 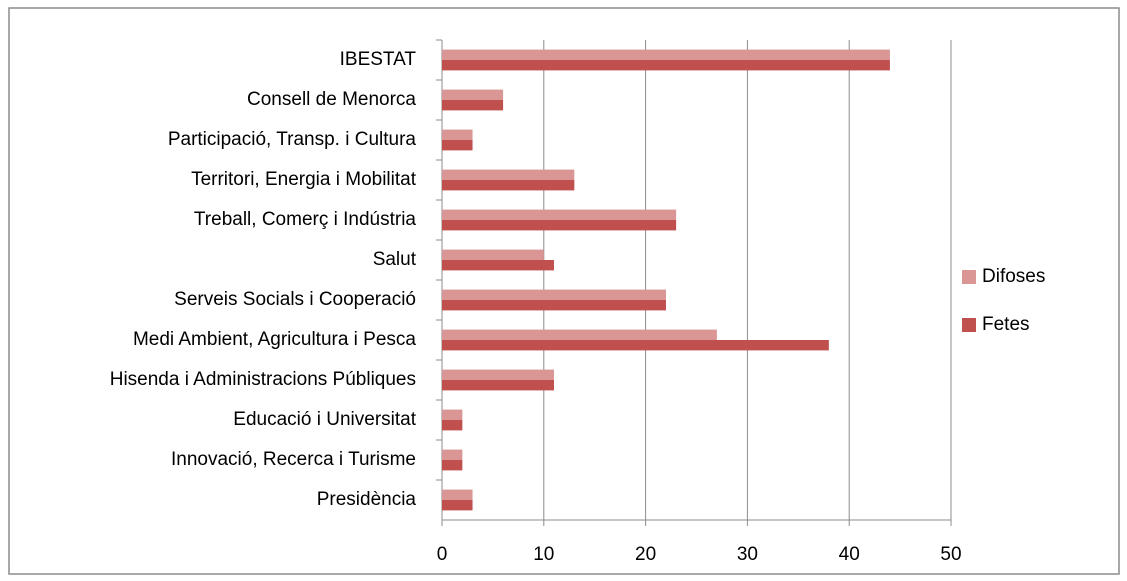 What do you see at coordinates (292, 139) in the screenshot?
I see `y-tick-label: Participació, Transp. i Cultura` at bounding box center [292, 139].